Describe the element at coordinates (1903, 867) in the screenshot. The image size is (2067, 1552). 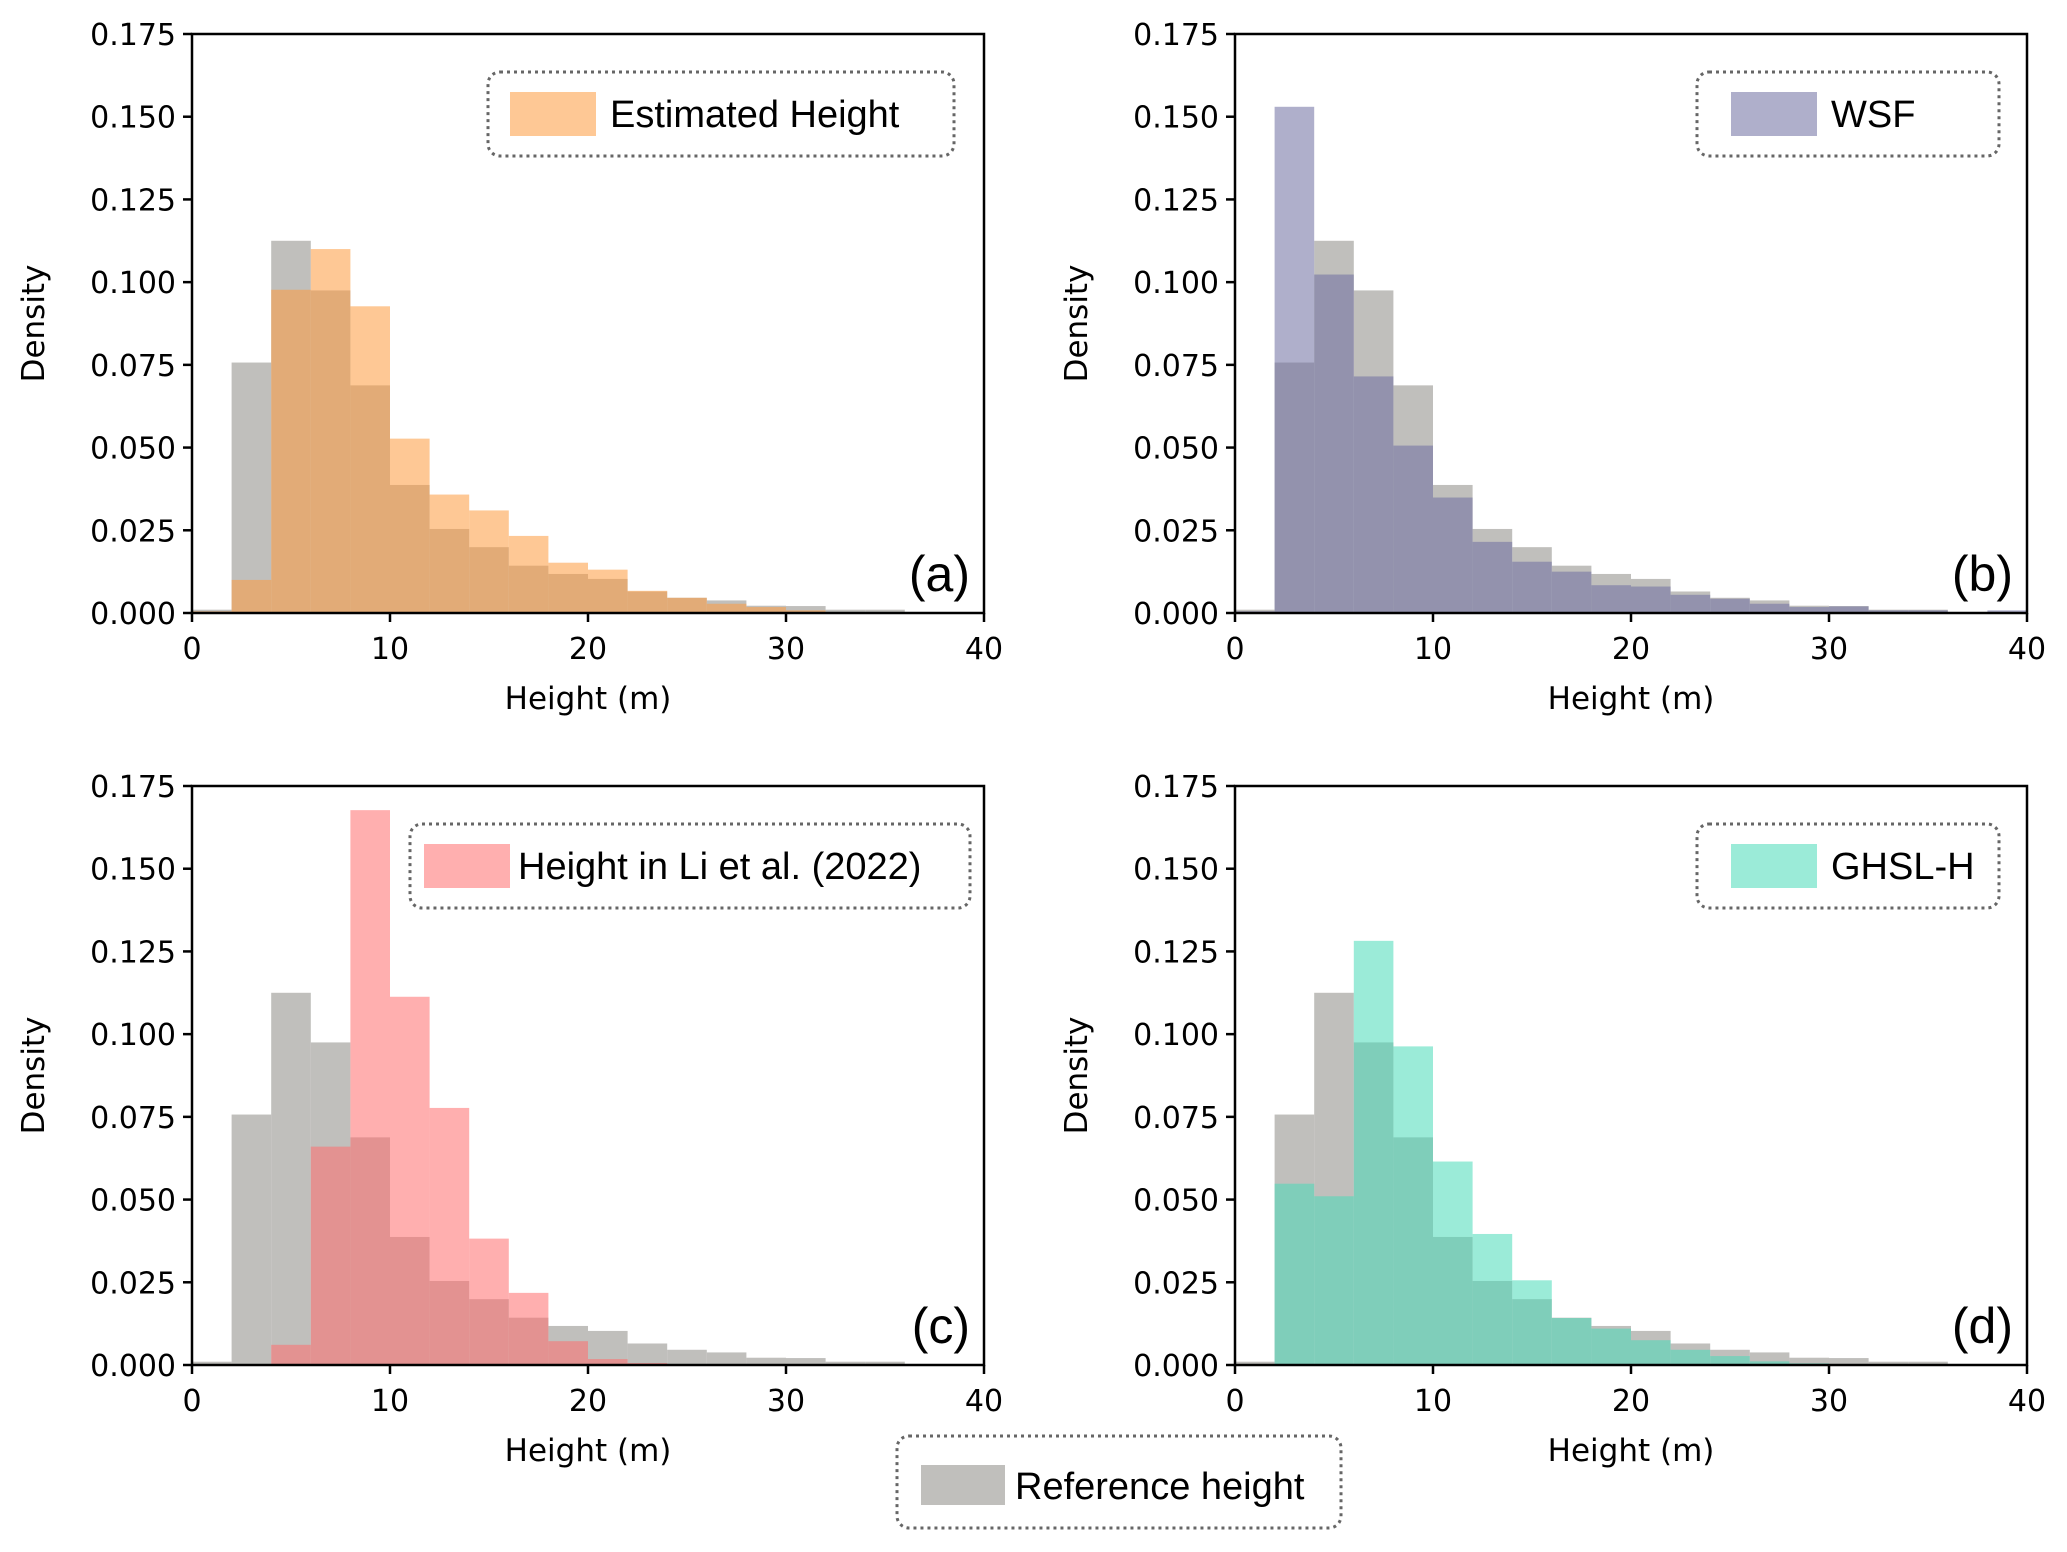
I see `legend-label: GHSL-H` at that location.